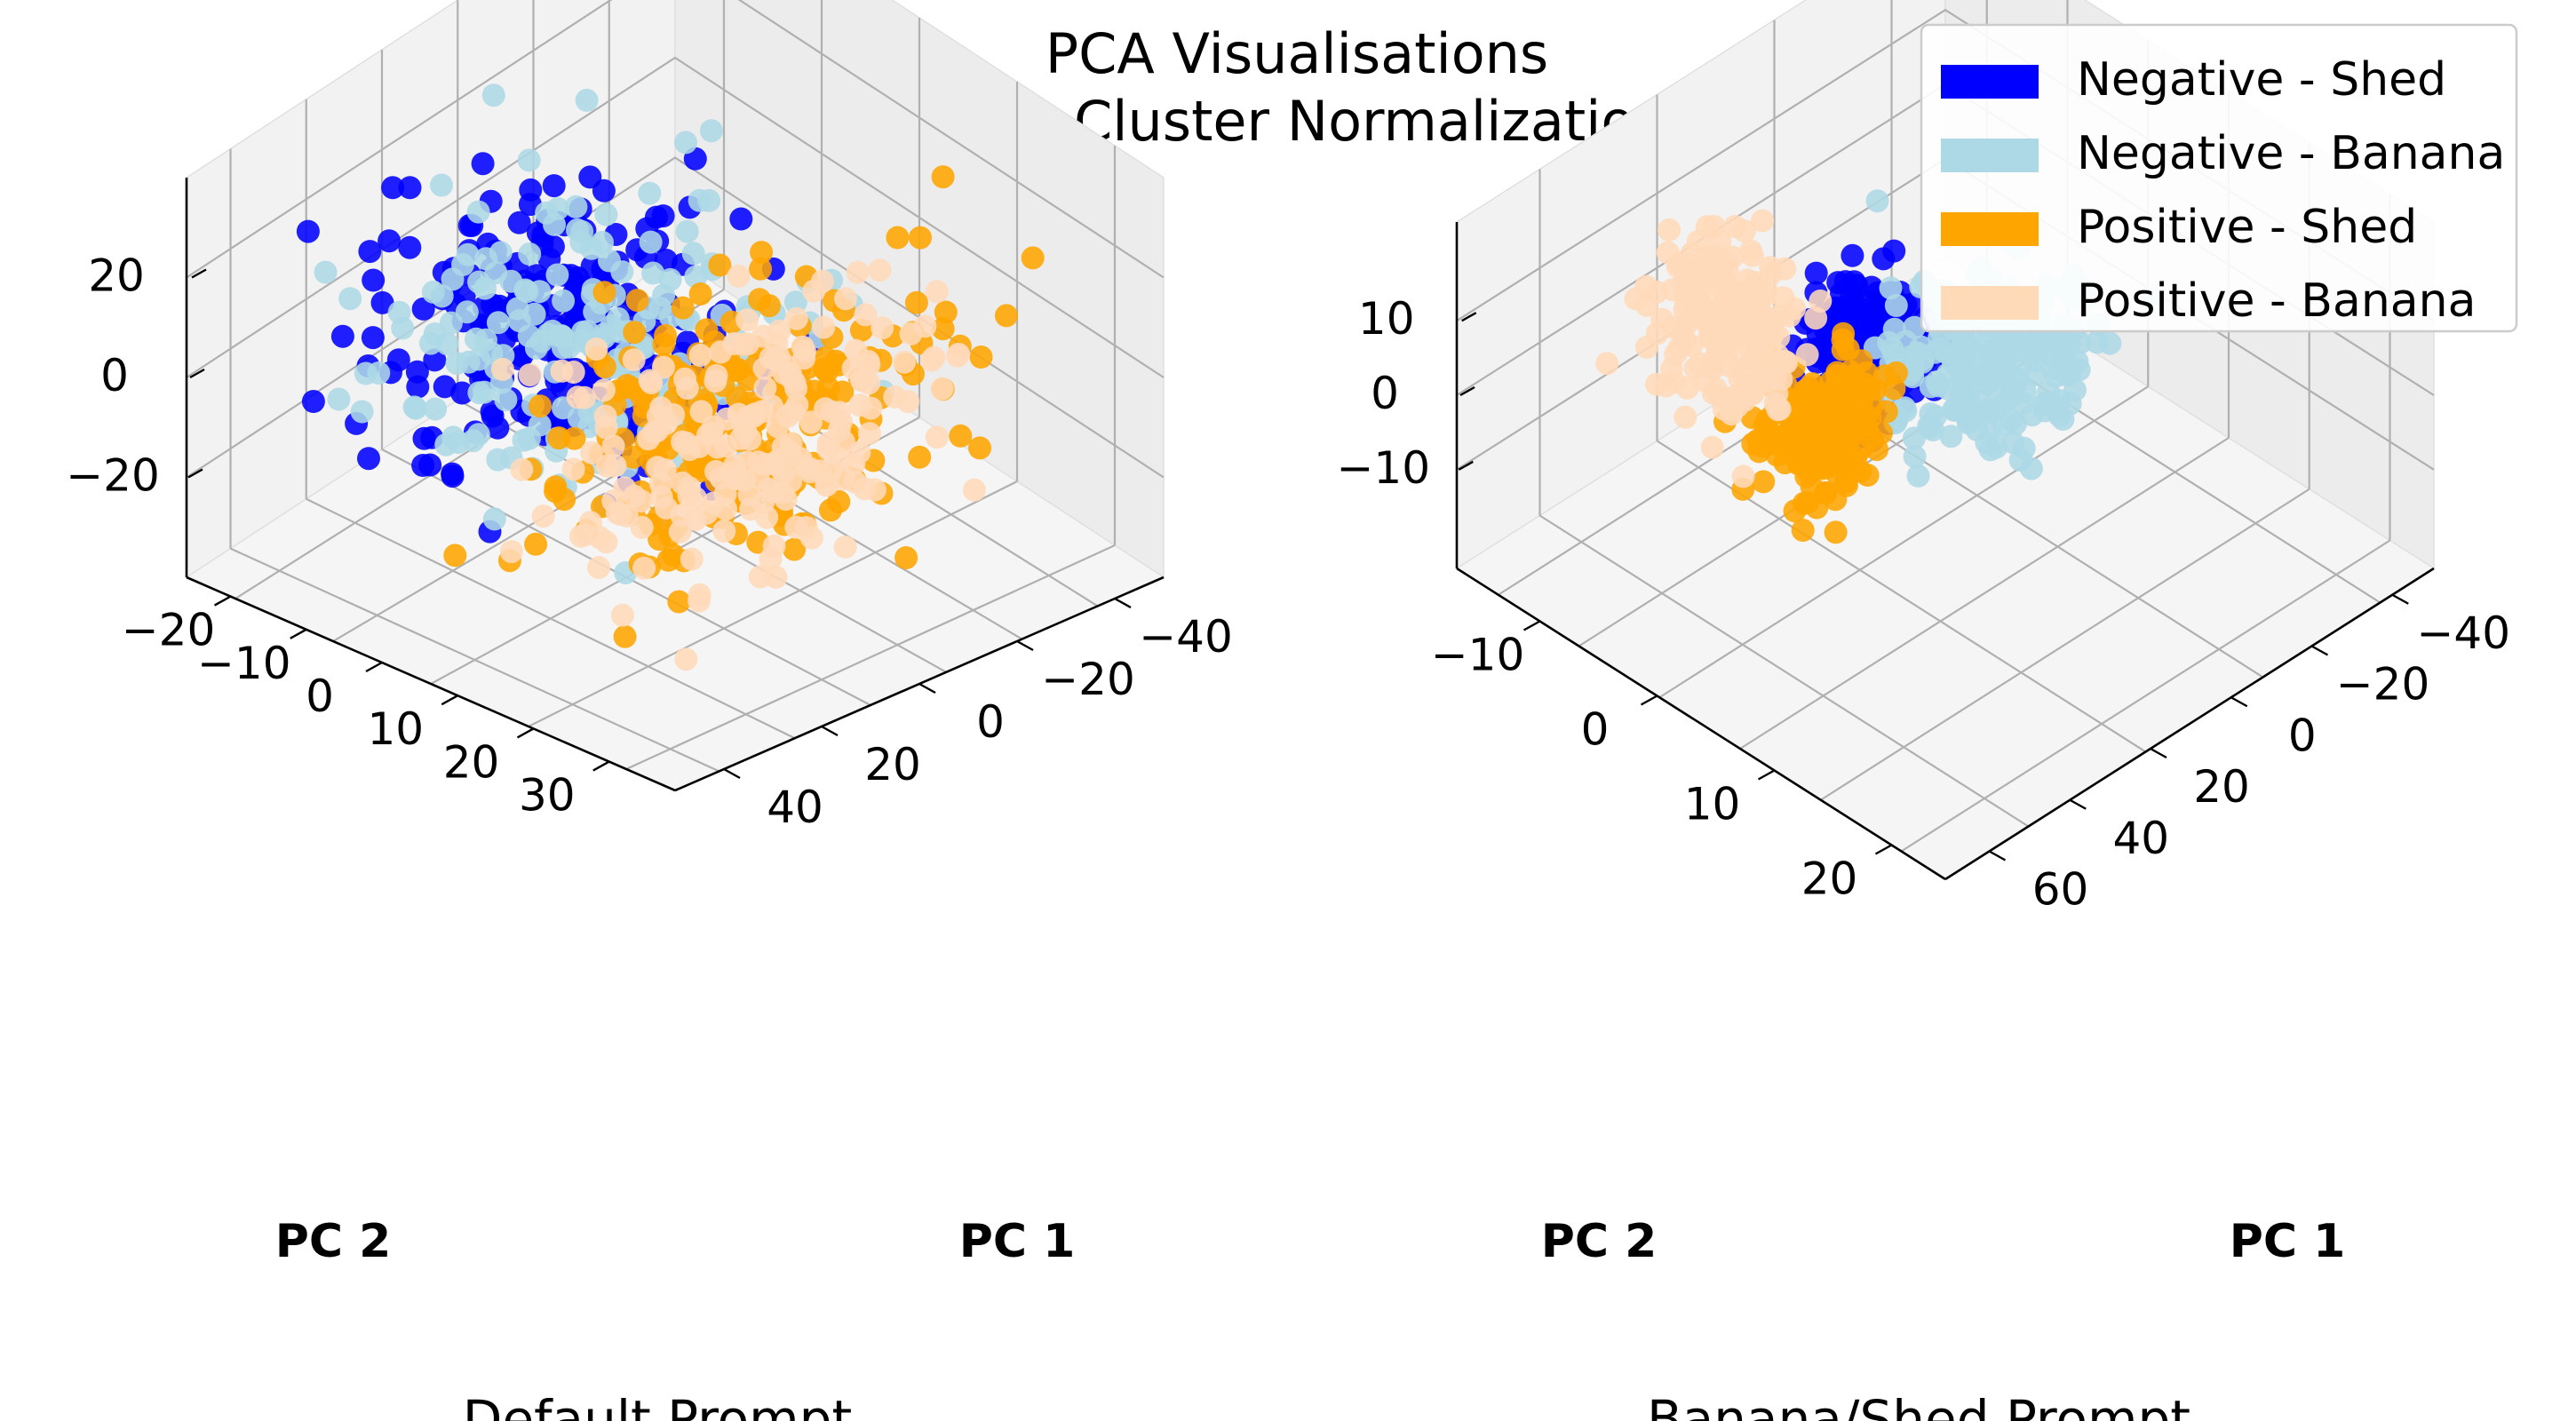 This screenshot has width=2576, height=1421. What do you see at coordinates (2247, 228) in the screenshot?
I see `legend-label: Positive - Shed` at bounding box center [2247, 228].